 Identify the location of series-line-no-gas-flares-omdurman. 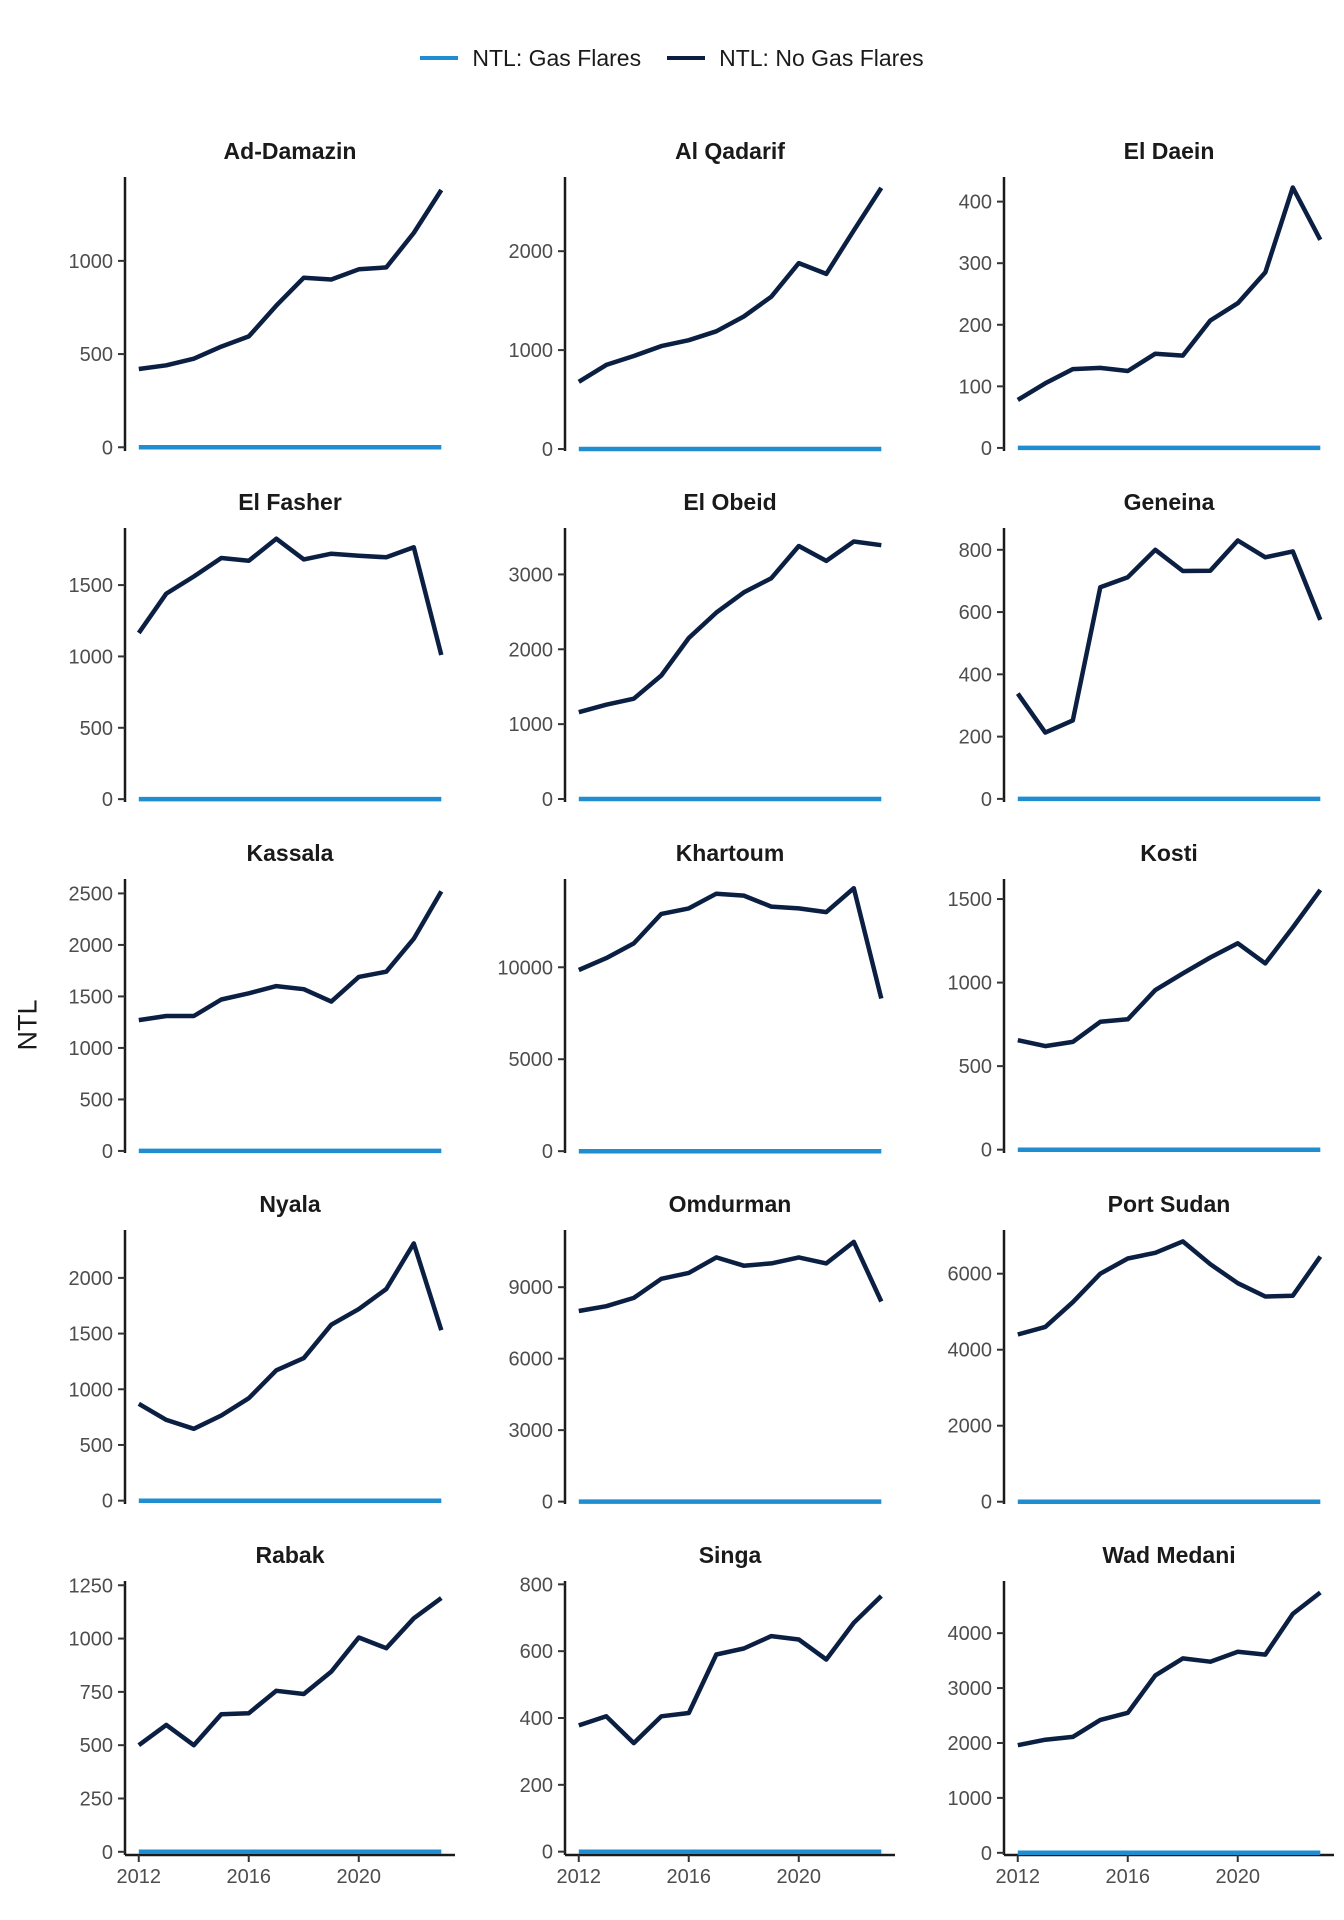
(731, 1276).